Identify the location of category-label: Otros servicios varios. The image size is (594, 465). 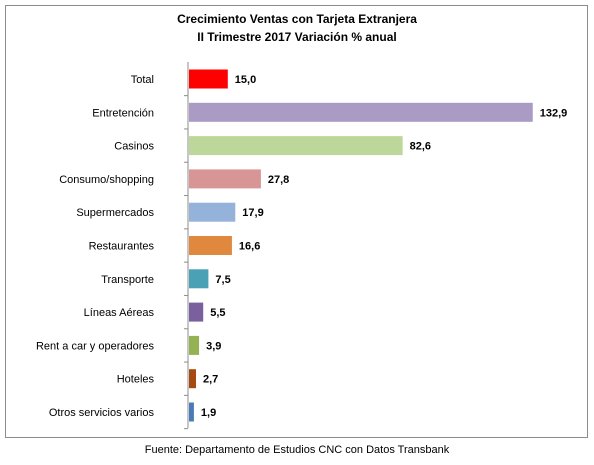
(102, 413).